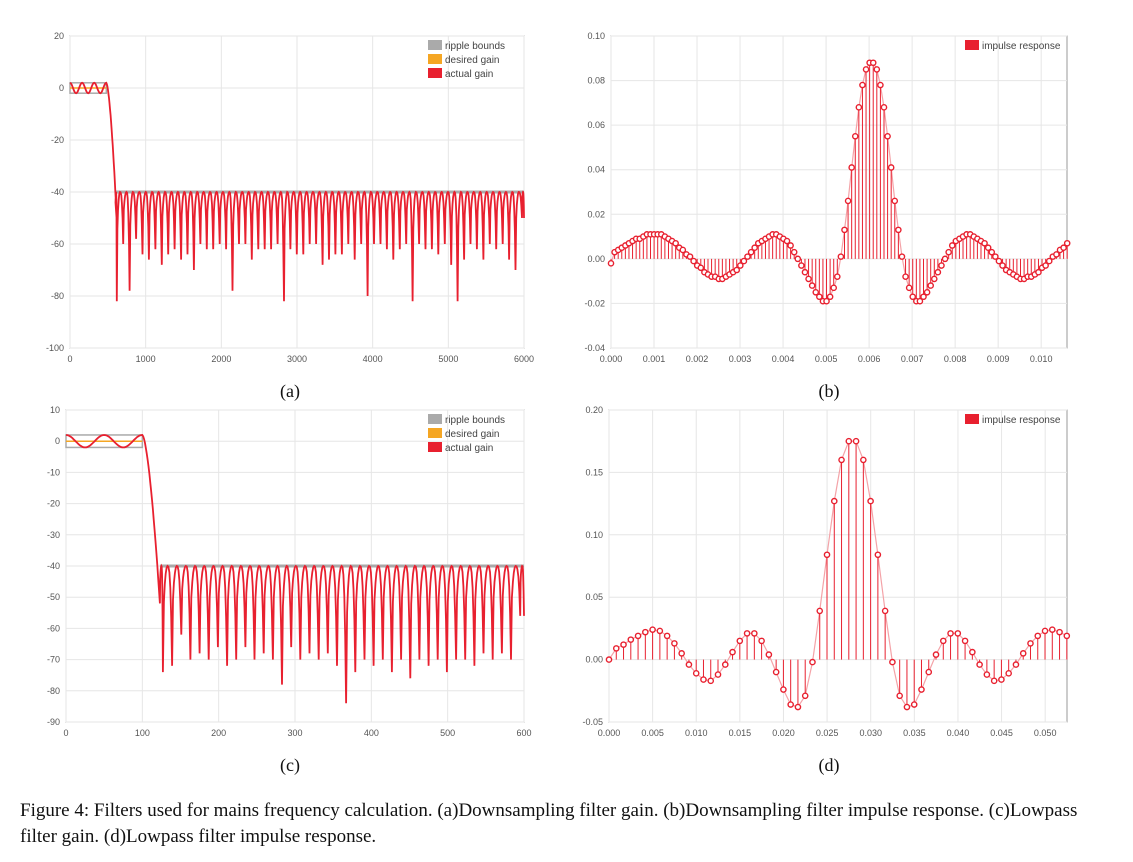 This screenshot has width=1133, height=862. Describe the element at coordinates (829, 391) in the screenshot. I see `sublabel-b: (b)` at that location.